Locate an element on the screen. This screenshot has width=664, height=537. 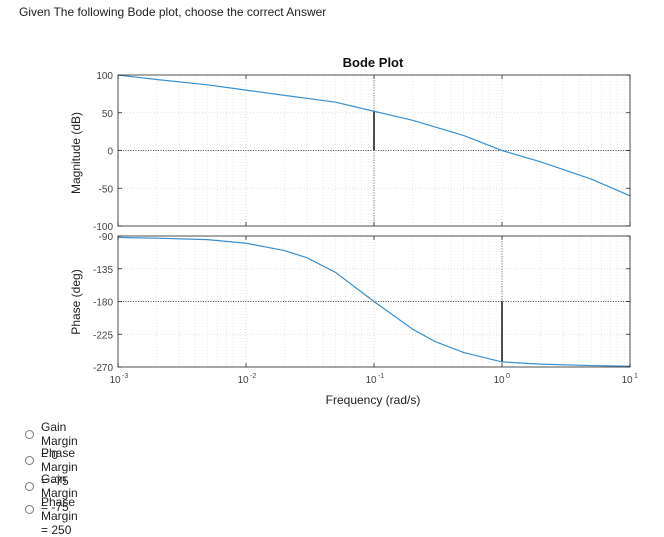
magnitude-y-tick-label: 0 is located at coordinates (110, 152).